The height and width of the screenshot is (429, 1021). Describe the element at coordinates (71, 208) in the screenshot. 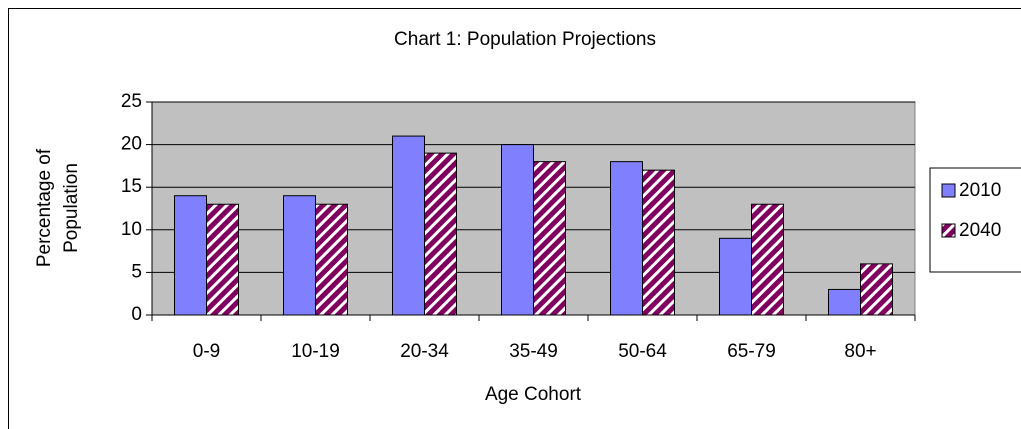

I see `y-axis-label: Population` at that location.